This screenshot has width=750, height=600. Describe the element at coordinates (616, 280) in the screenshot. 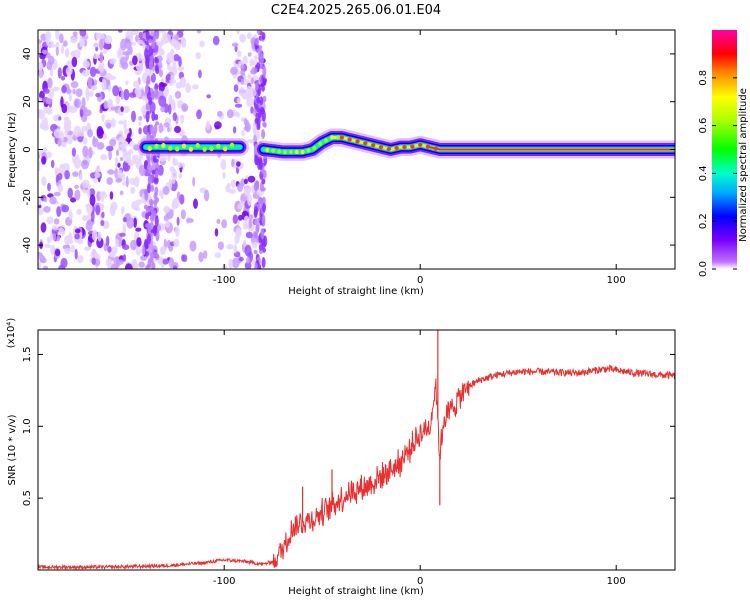

I see `x-tick-label: 100` at that location.